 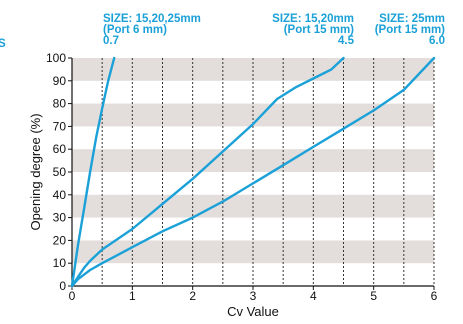 What do you see at coordinates (152, 19) in the screenshot?
I see `annotation-text-1: SIZE: 15,20,25mm` at bounding box center [152, 19].